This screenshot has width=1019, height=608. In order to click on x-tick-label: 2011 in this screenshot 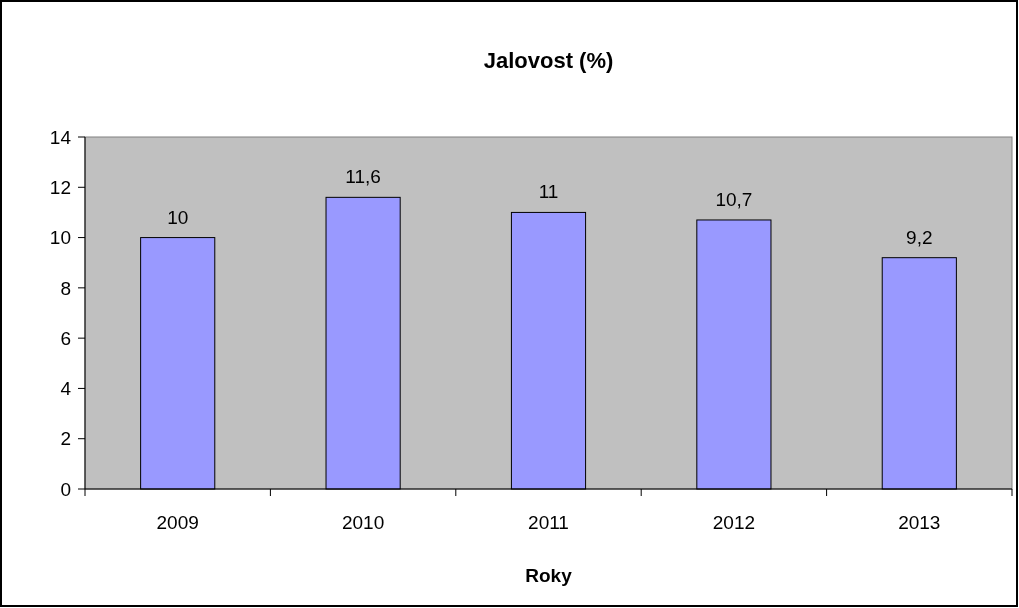, I will do `click(548, 522)`.